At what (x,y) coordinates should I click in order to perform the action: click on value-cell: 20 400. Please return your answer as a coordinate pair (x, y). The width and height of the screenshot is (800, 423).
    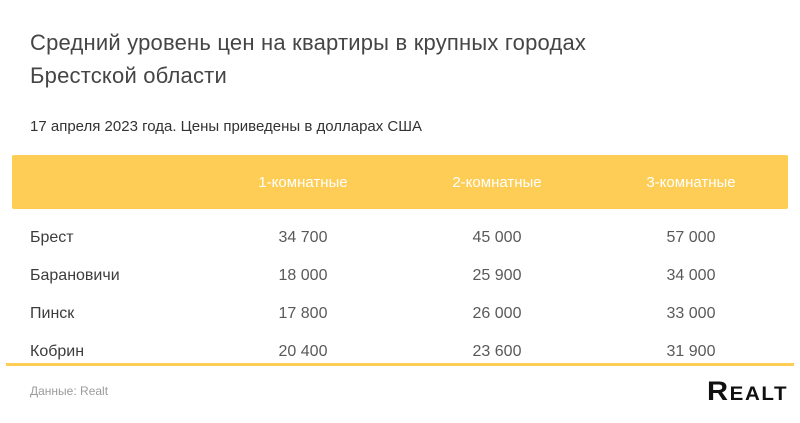
    Looking at the image, I should click on (303, 351).